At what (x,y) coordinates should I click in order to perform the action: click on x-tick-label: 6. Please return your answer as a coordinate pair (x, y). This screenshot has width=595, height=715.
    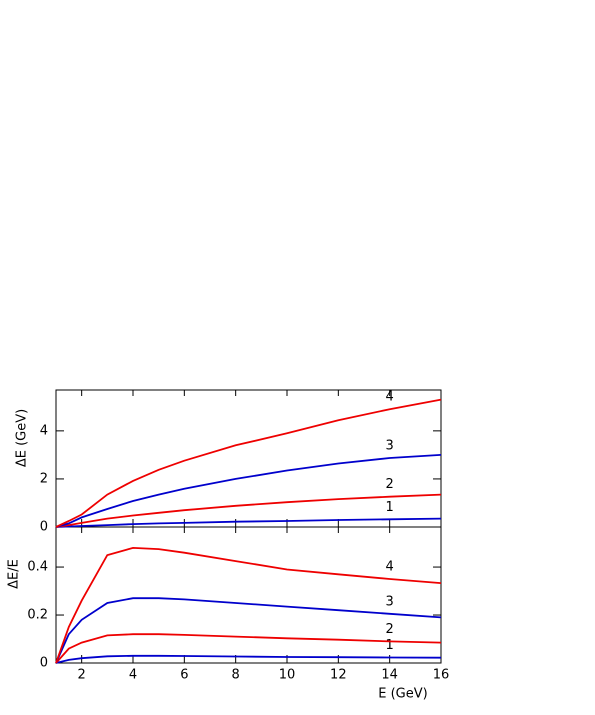
    Looking at the image, I should click on (184, 675).